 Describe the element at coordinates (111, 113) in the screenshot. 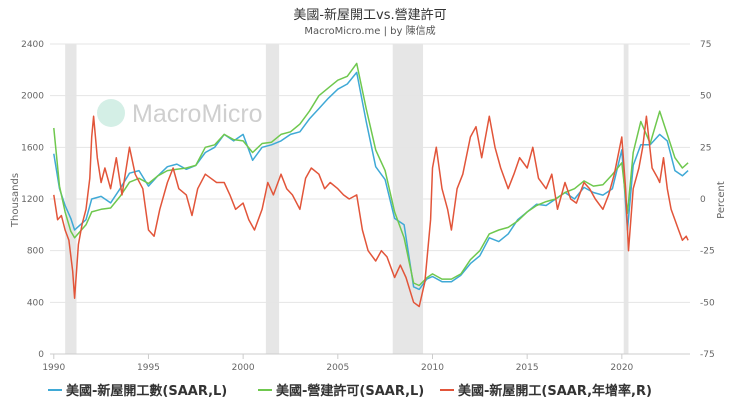

I see `watermark-logo-icon` at that location.